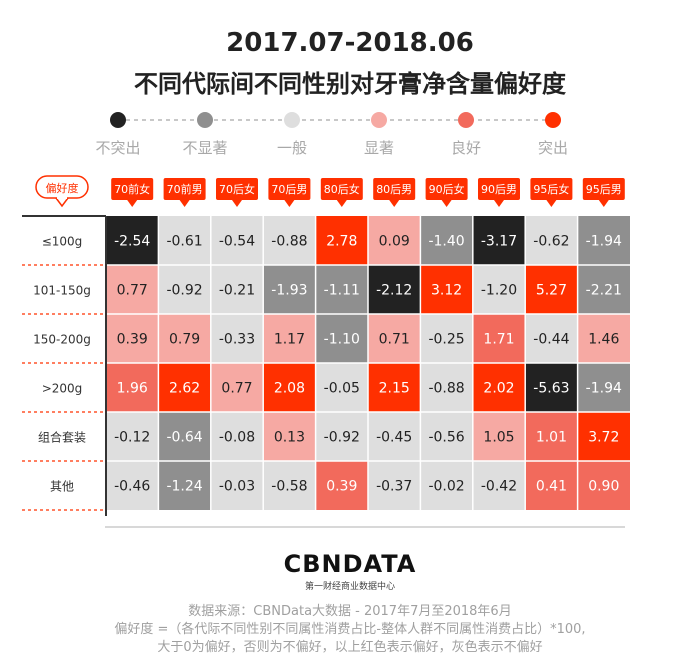  What do you see at coordinates (292, 148) in the screenshot?
I see `legend-label: 一般` at bounding box center [292, 148].